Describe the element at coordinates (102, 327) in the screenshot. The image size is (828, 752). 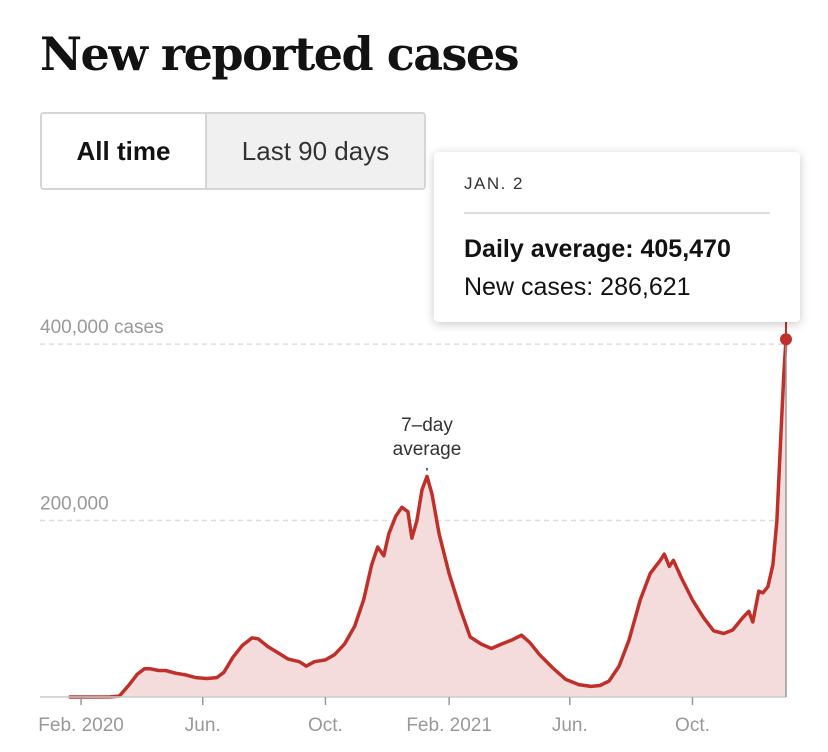
I see `y-tick-label: 400,000 cases` at that location.